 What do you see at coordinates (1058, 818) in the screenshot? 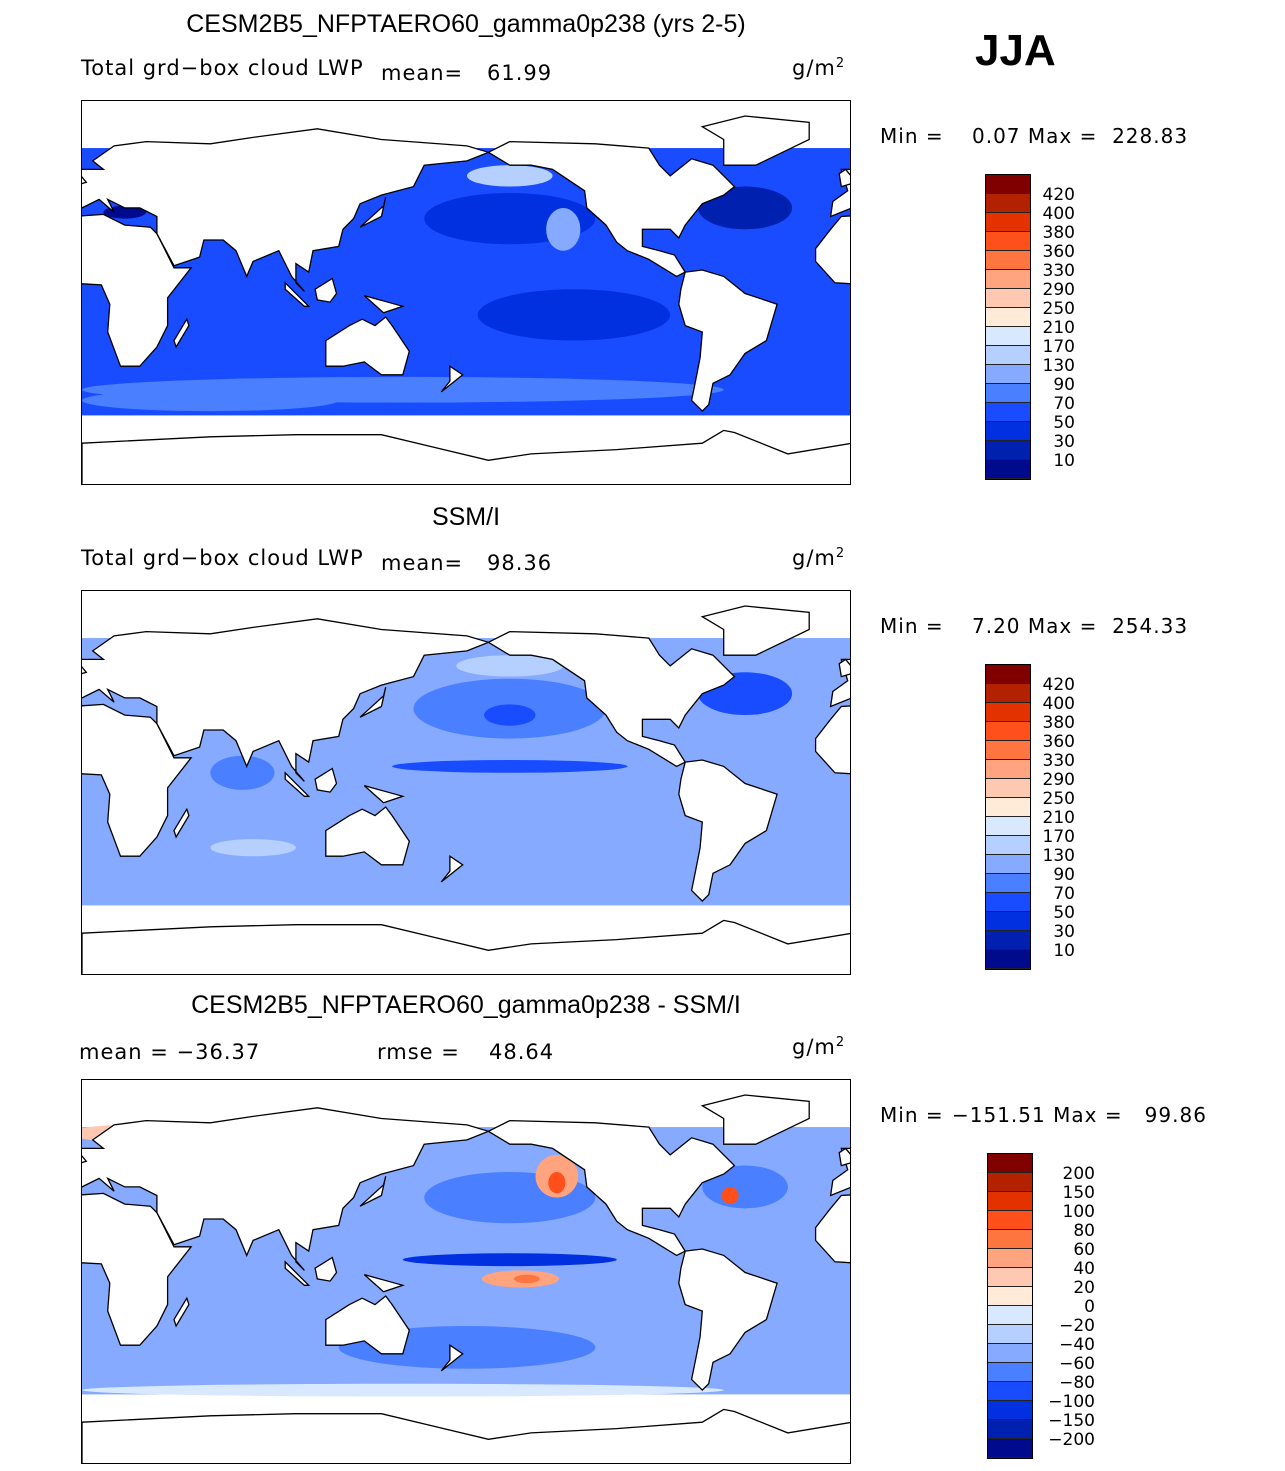
I see `colorbar-tick-label: 210` at bounding box center [1058, 818].